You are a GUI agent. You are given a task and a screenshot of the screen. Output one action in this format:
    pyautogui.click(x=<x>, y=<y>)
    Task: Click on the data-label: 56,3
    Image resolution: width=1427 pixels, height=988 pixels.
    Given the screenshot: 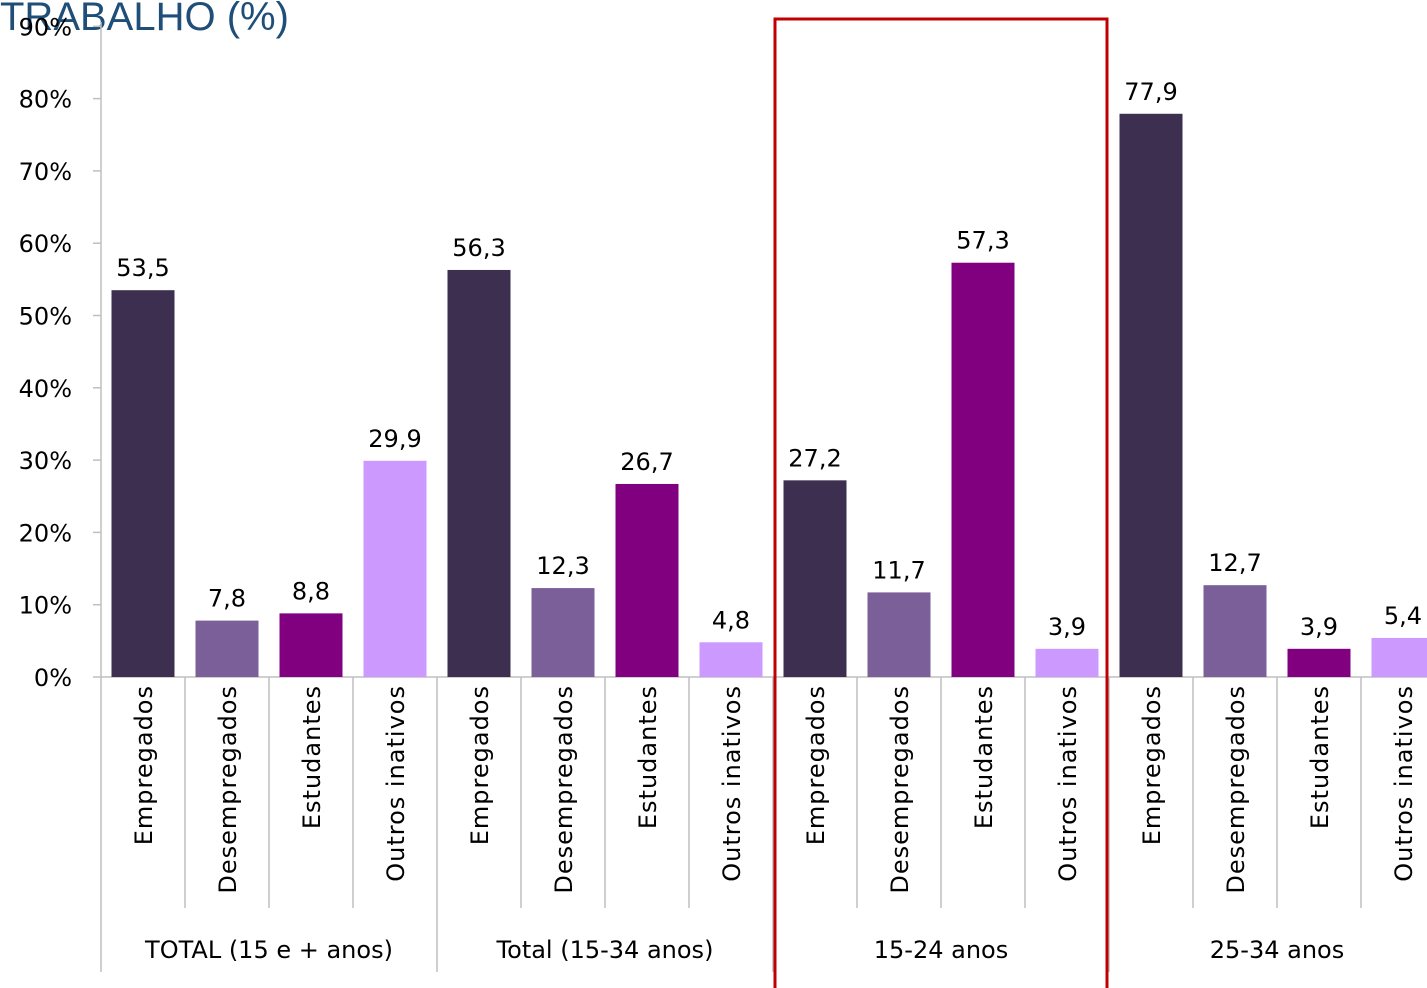 What is the action you would take?
    pyautogui.click(x=478, y=248)
    